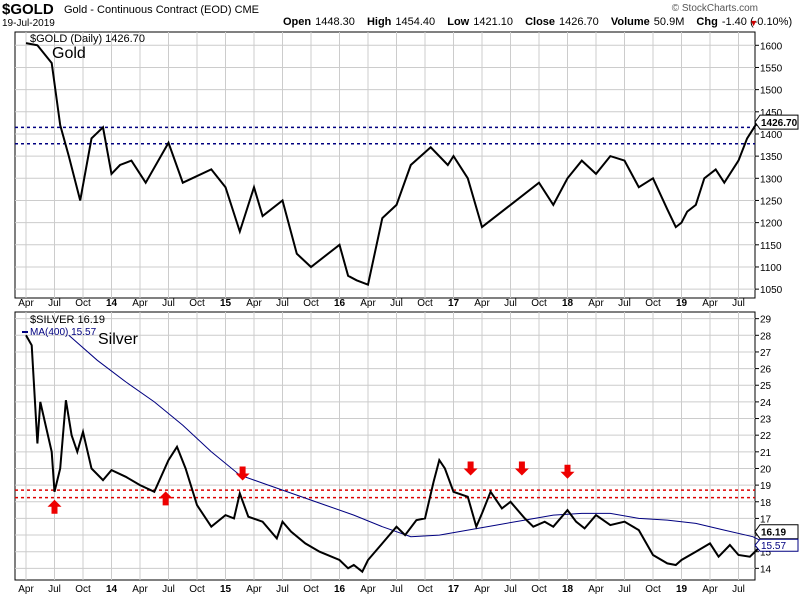 The width and height of the screenshot is (800, 600). I want to click on silver-last-value: 16.19, so click(773, 533).